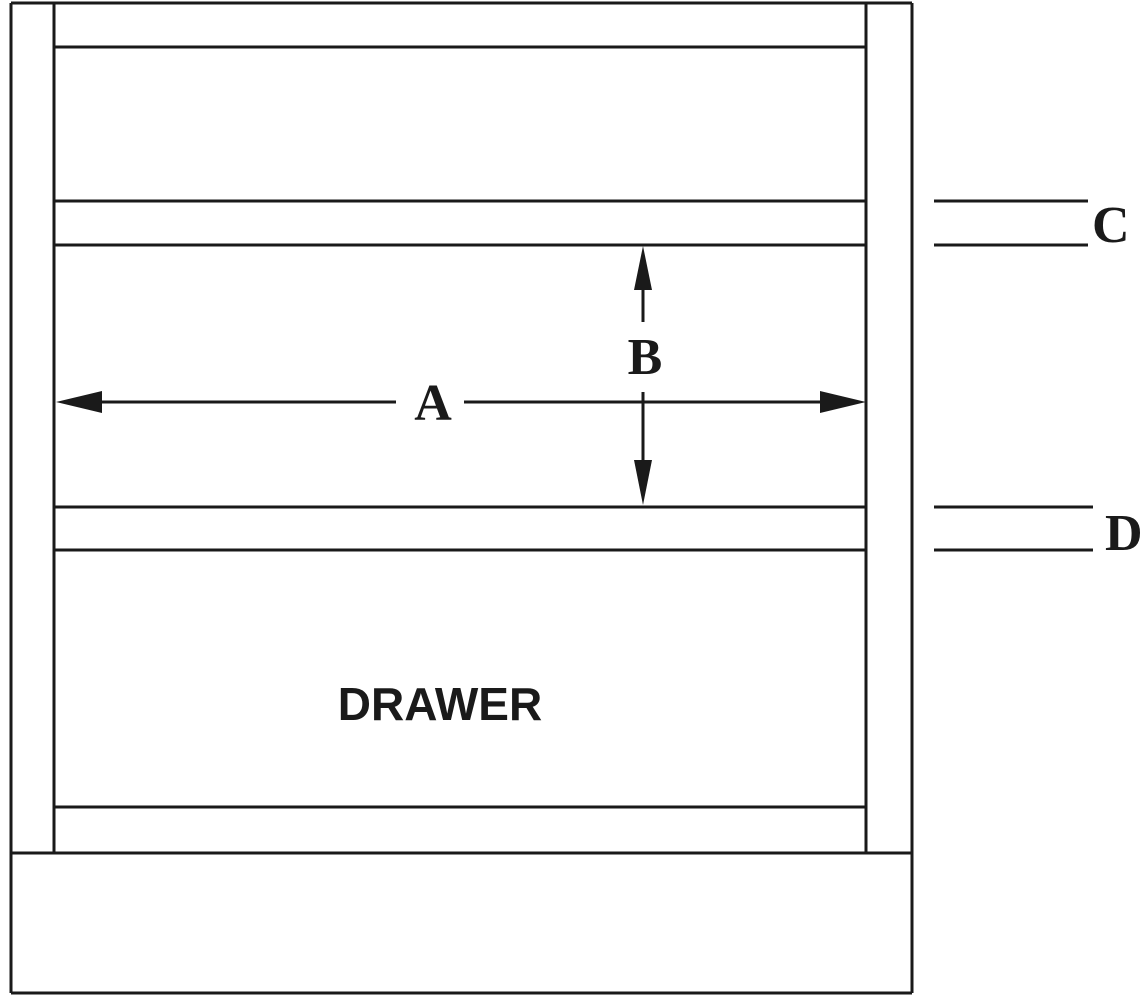 This screenshot has width=1146, height=998. I want to click on callout-d: D, so click(1038, 533).